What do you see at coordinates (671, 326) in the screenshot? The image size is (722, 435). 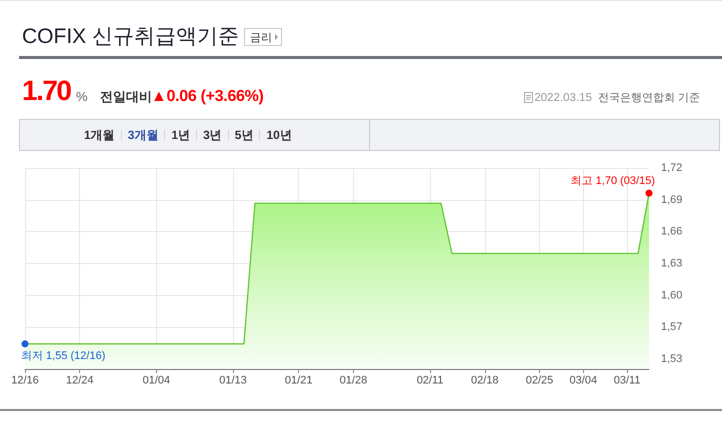 I see `y-tick-label: 1,57` at bounding box center [671, 326].